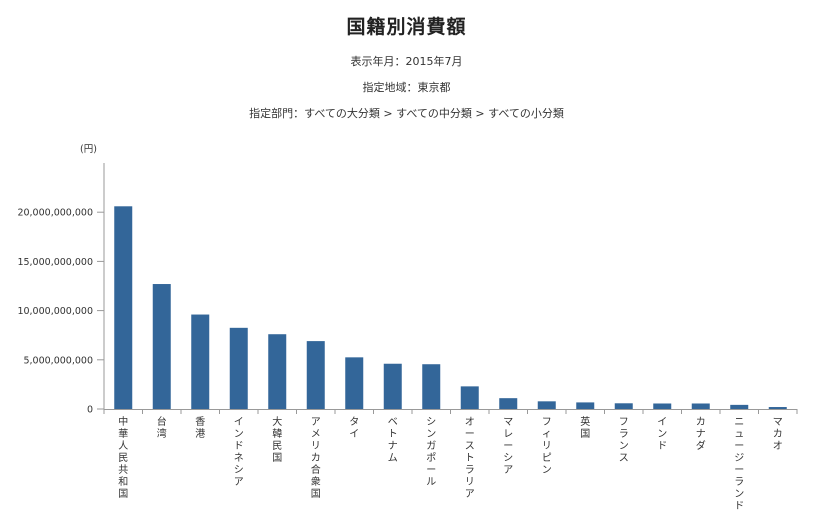 This screenshot has width=813, height=525. Describe the element at coordinates (508, 446) in the screenshot. I see `category-label: マレーシア` at that location.